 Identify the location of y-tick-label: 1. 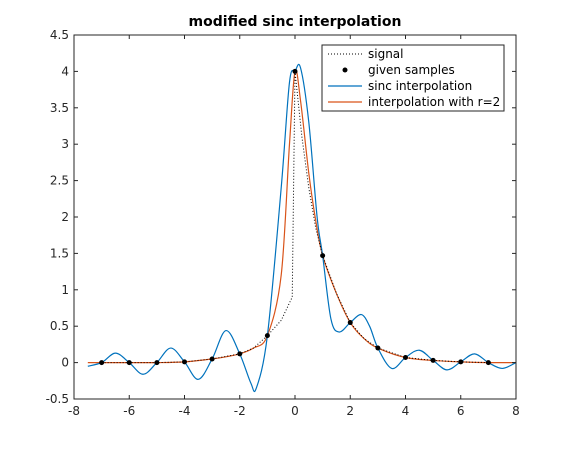
(65, 290).